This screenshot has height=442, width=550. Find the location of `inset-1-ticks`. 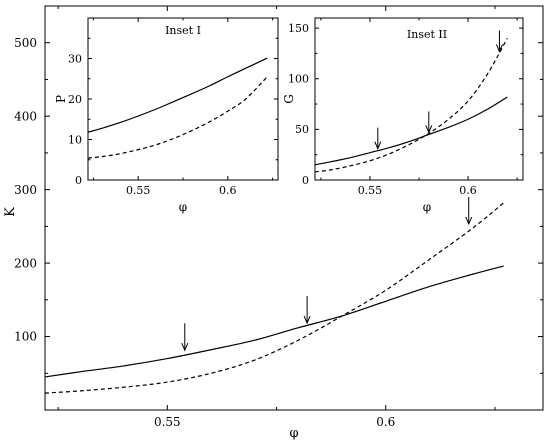

inset-1-ticks is located at coordinates (183, 99).